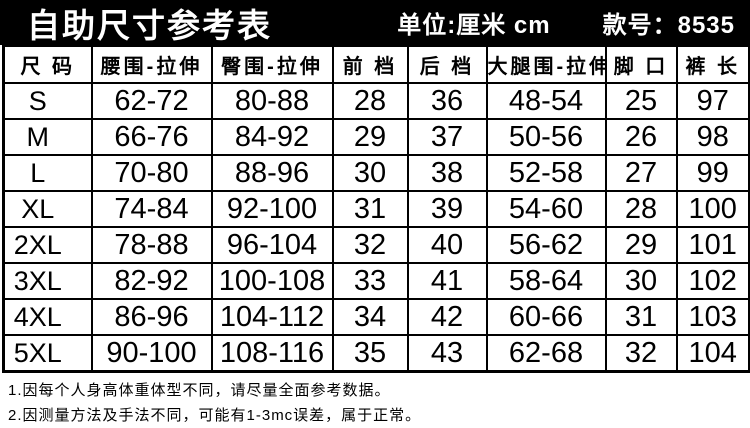 The image size is (750, 428). What do you see at coordinates (151, 137) in the screenshot?
I see `value-cell: 66-76` at bounding box center [151, 137].